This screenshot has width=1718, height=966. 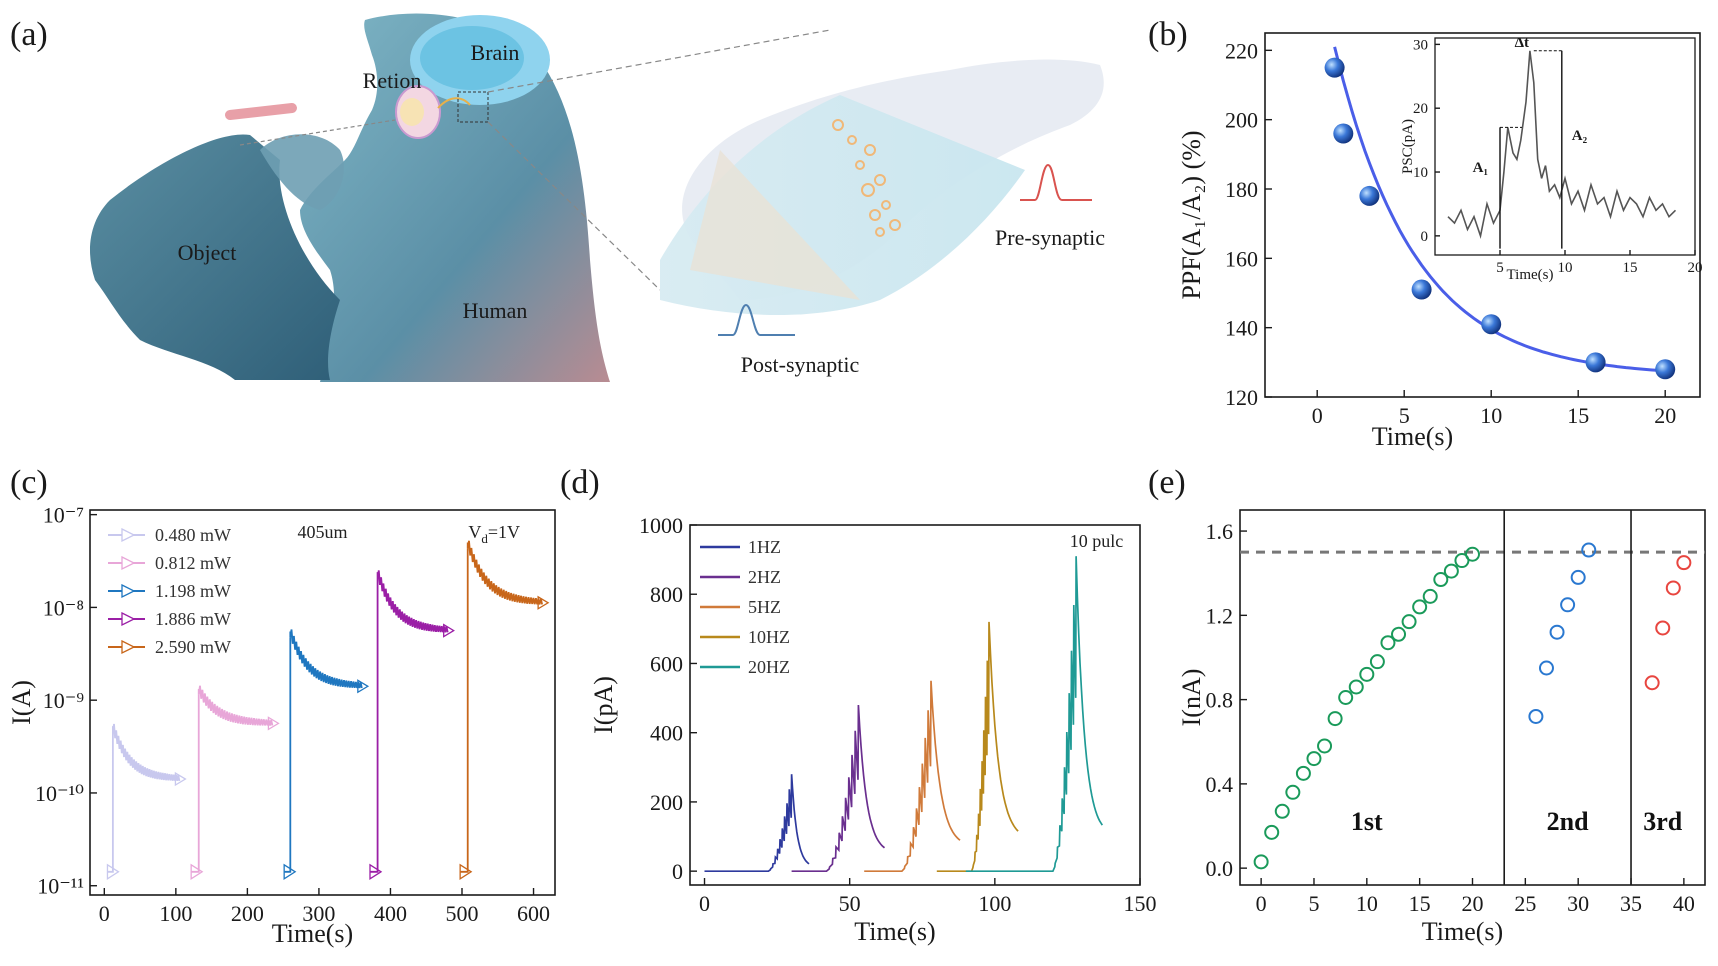 What do you see at coordinates (64, 700) in the screenshot?
I see `y-tick-label: 10⁻⁹` at bounding box center [64, 700].